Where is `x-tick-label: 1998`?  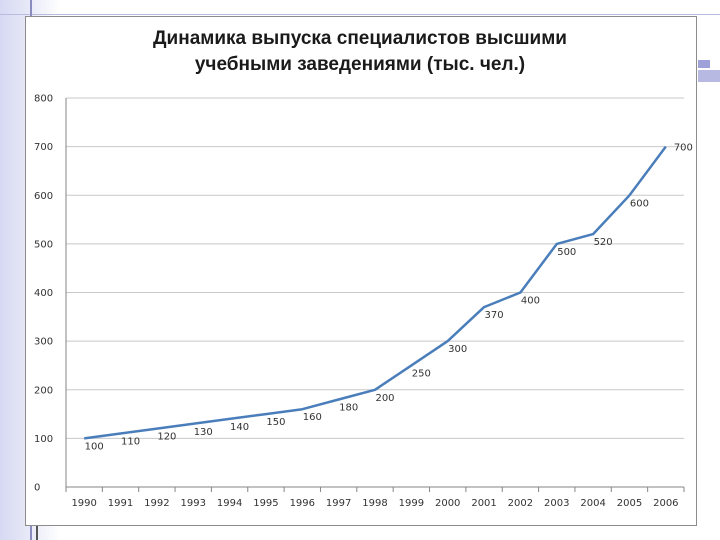 x-tick-label: 1998 is located at coordinates (374, 503).